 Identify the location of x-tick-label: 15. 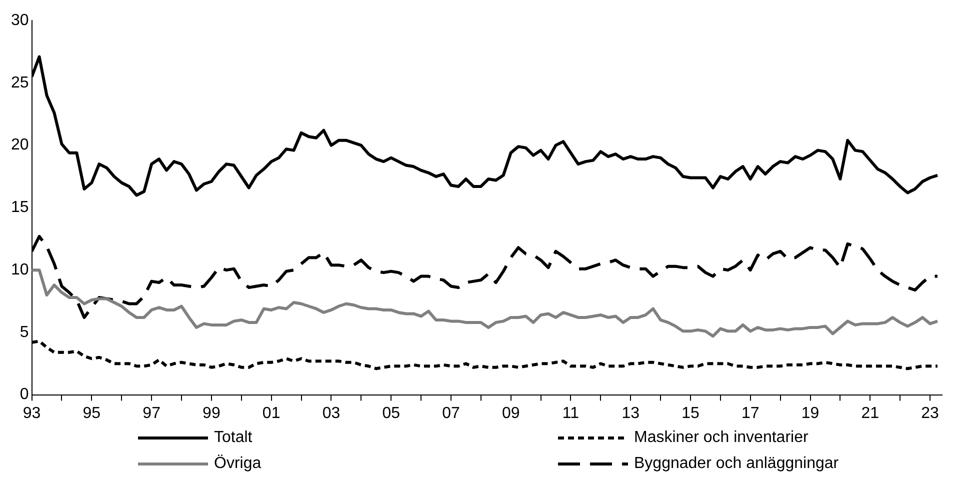
(691, 413).